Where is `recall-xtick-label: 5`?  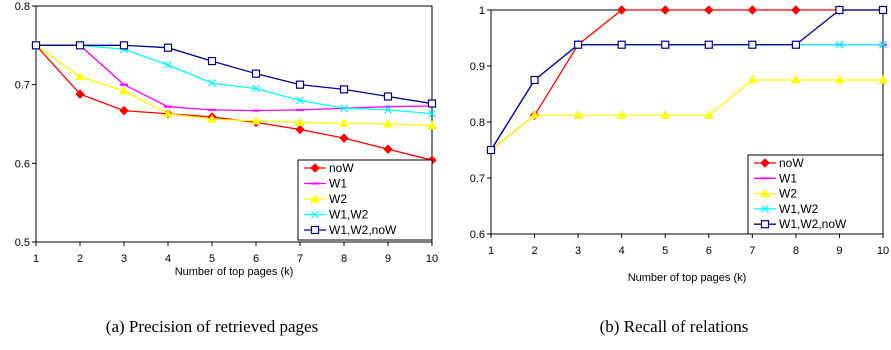
recall-xtick-label: 5 is located at coordinates (665, 251).